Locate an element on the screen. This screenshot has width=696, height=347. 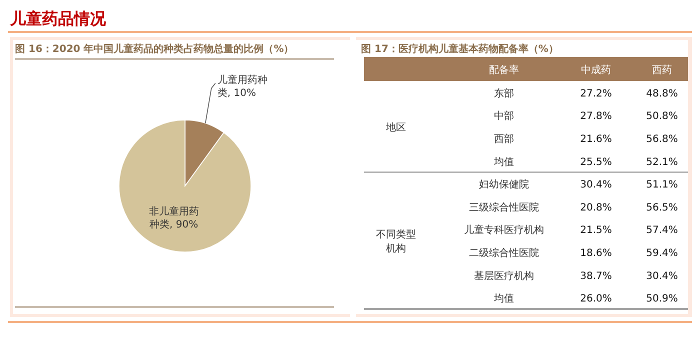
chart-title: 图 16：2020 年中国儿童药品的种类占药物总量的比例（%） is located at coordinates (154, 49).